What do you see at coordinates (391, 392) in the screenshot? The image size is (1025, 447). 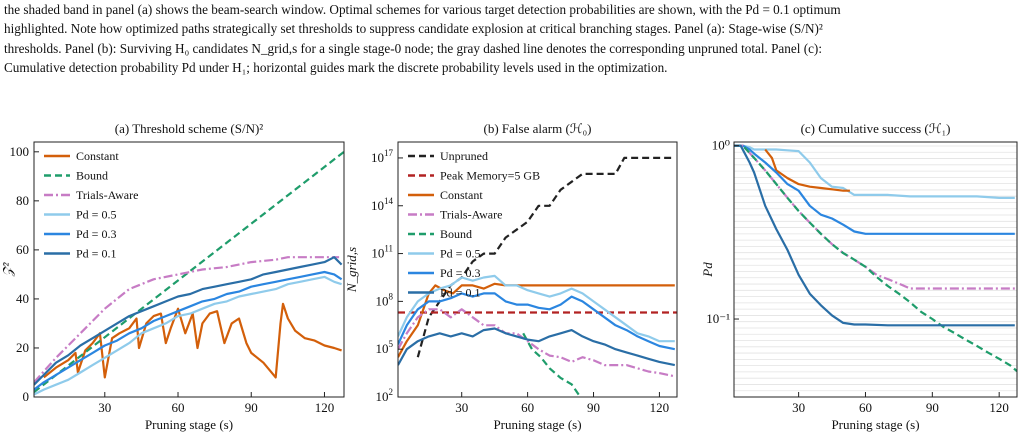 I see `y-tick-exponent: 2` at bounding box center [391, 392].